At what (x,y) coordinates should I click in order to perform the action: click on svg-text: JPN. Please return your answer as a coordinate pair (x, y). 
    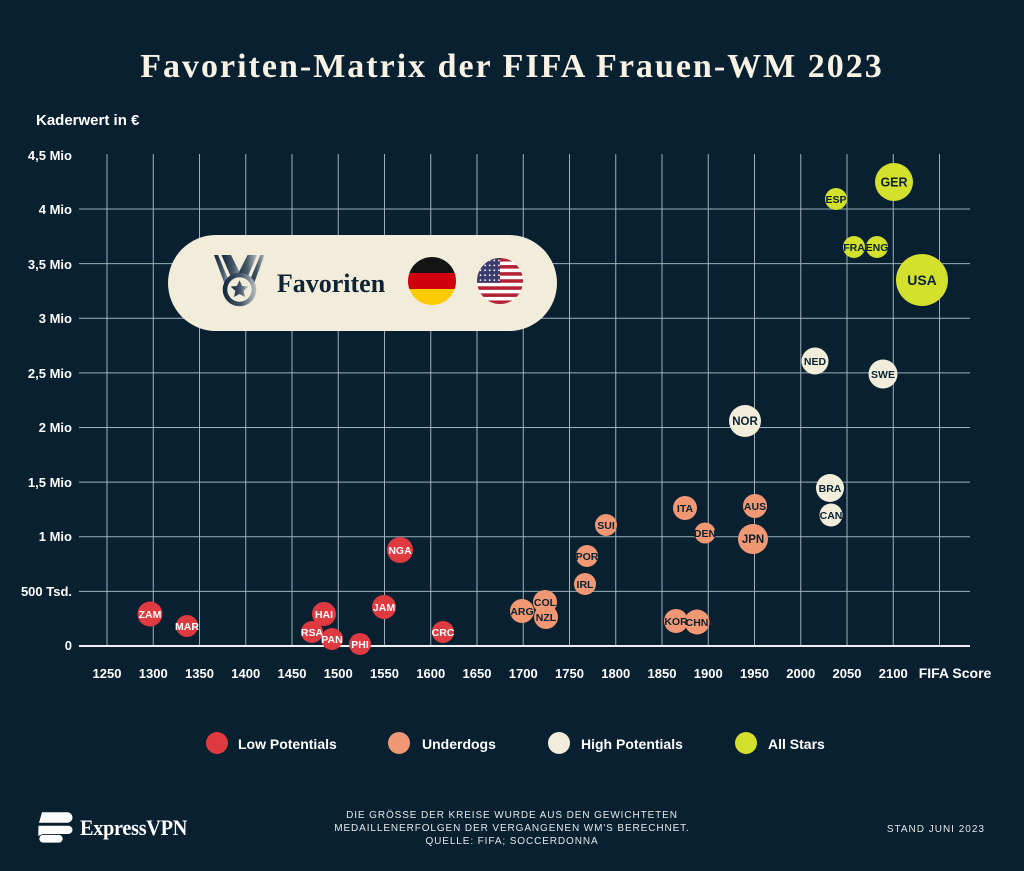
    Looking at the image, I should click on (753, 540).